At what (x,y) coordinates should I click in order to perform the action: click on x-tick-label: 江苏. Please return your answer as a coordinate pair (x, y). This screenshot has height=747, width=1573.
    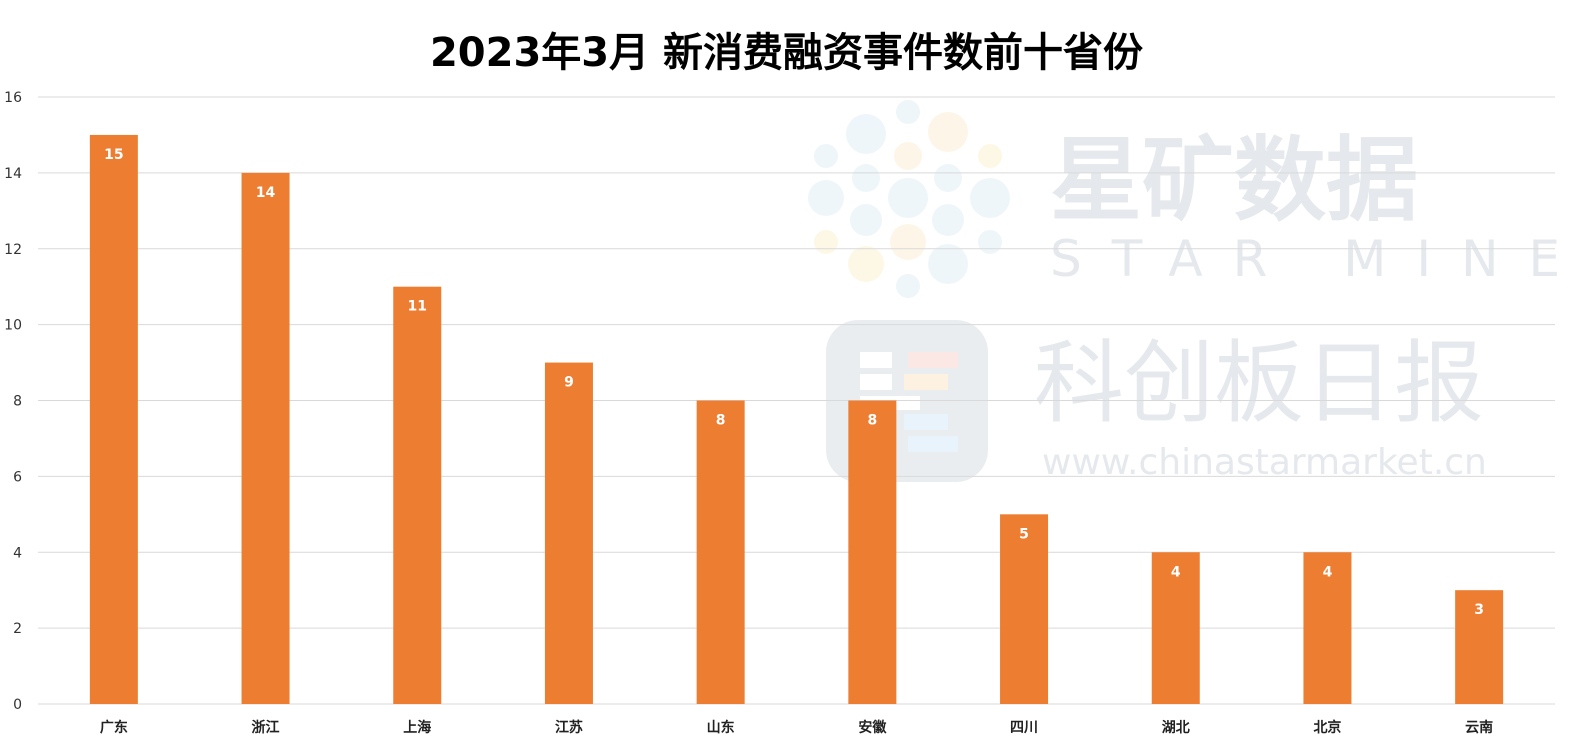
    Looking at the image, I should click on (569, 727).